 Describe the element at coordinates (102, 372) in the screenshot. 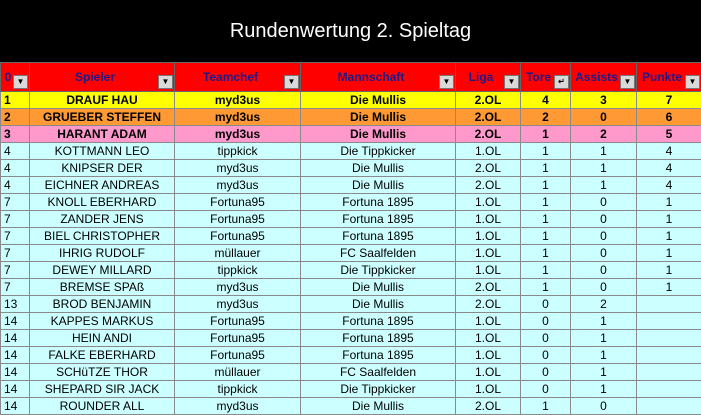

I see `cell-spieler: SCHüTZE THOR` at that location.